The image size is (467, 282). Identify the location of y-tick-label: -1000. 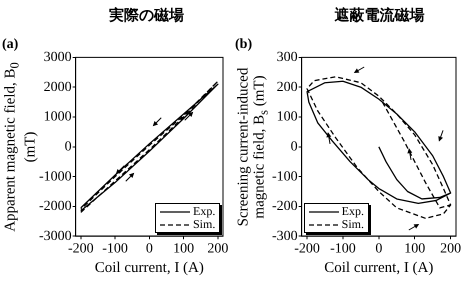
(55, 176).